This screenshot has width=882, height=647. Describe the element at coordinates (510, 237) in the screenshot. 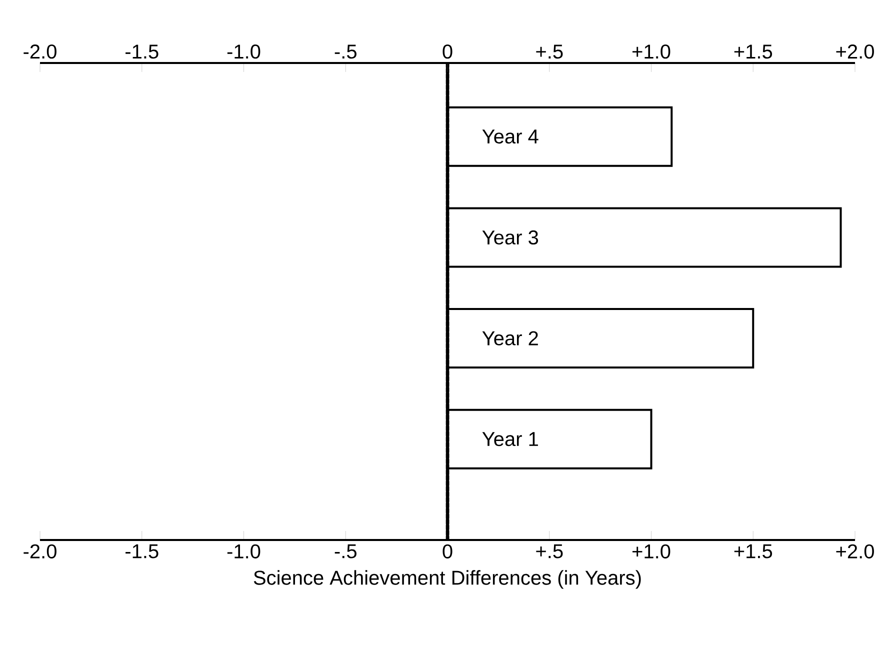

I see `y-tick-label: Year 3` at that location.